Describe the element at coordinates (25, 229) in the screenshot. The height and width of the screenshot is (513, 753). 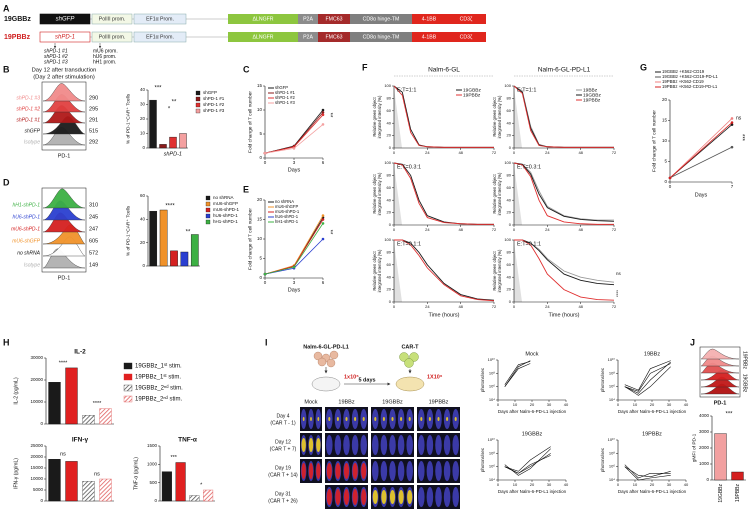
I see `sample-label: mU6-shPD-1` at that location.